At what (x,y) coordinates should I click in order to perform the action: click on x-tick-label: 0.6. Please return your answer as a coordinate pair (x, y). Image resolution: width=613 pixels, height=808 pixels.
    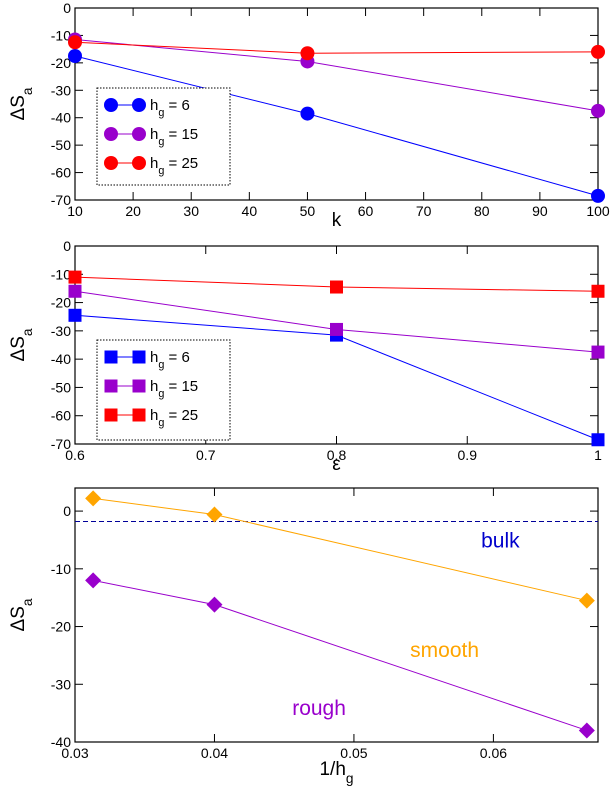
    Looking at the image, I should click on (75, 455).